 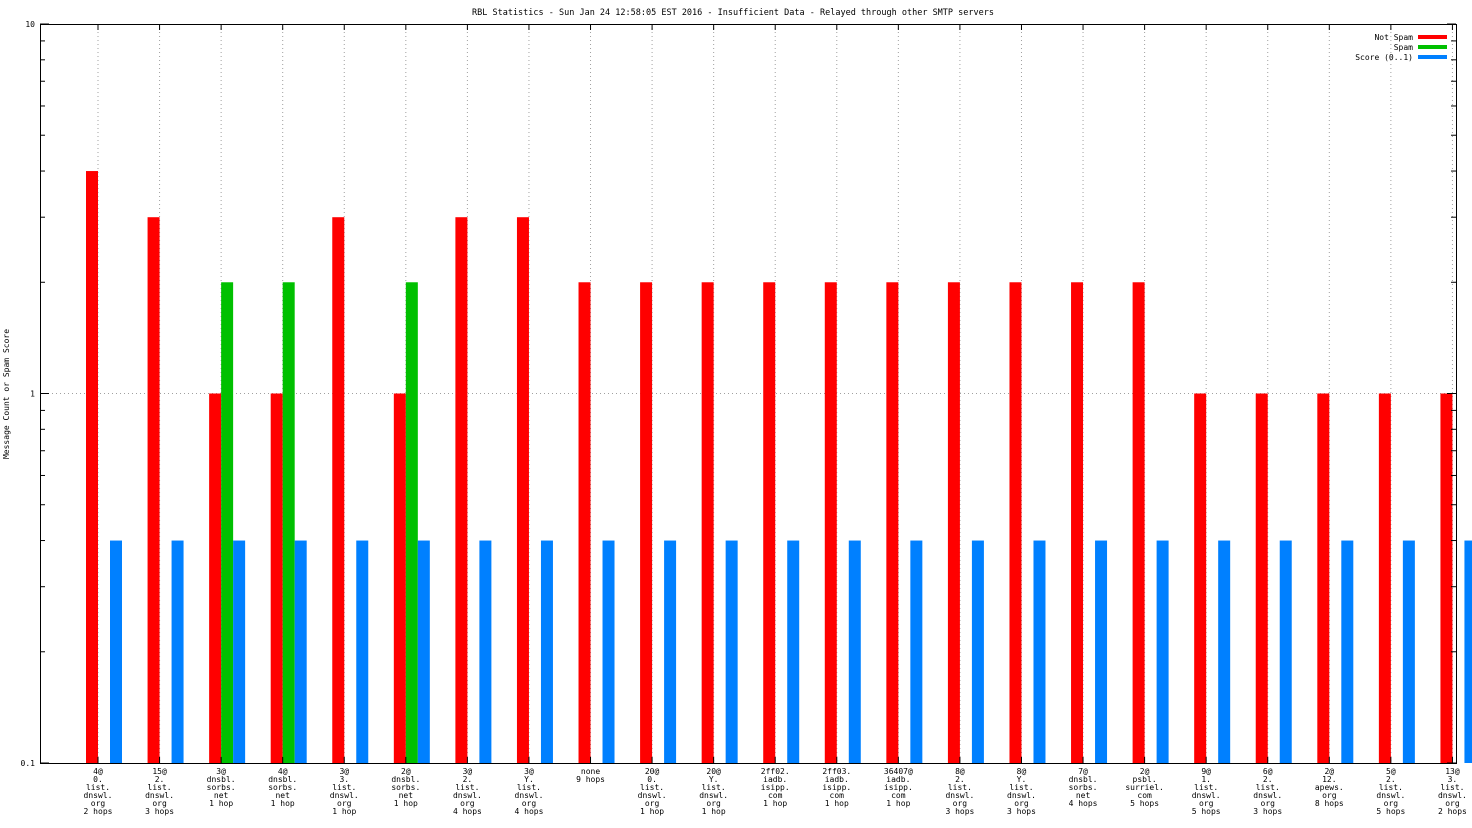 I want to click on x-tick-label: 4@ dnsbl. sorbs. net 1 hop, so click(x=282, y=787).